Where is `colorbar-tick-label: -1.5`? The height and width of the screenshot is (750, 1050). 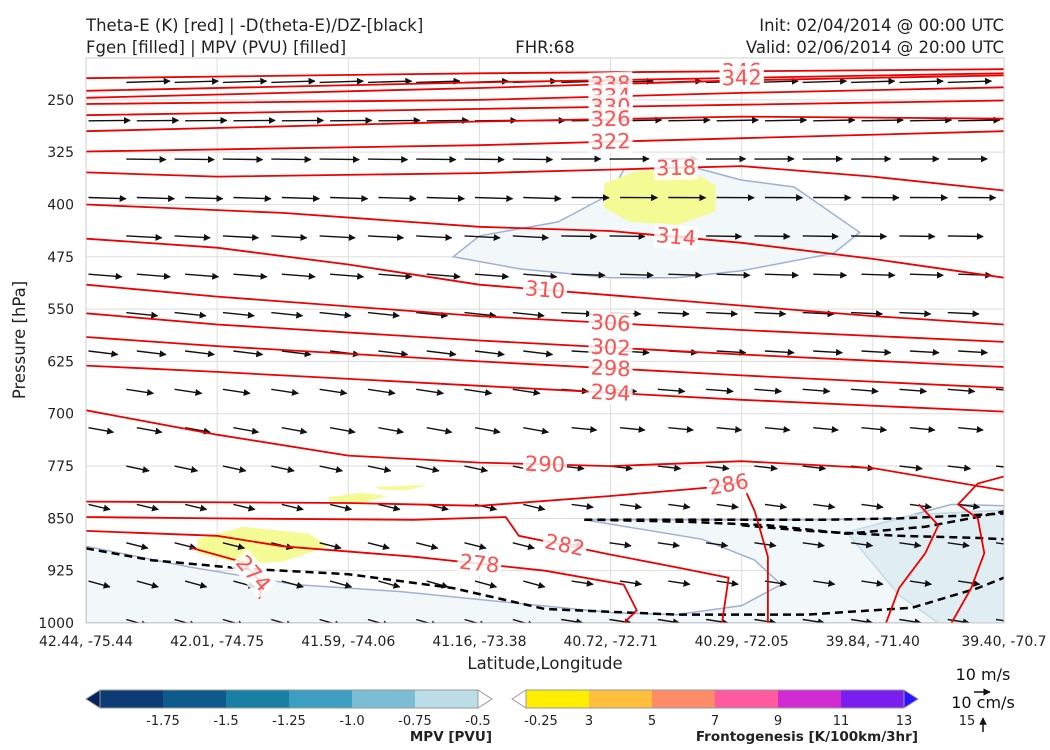 colorbar-tick-label: -1.5 is located at coordinates (225, 721).